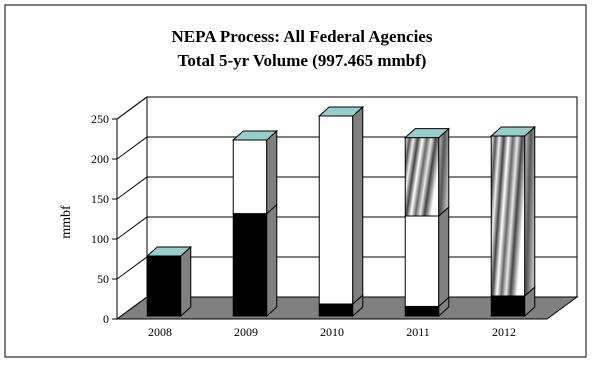 The image size is (592, 365). What do you see at coordinates (418, 332) in the screenshot?
I see `x-tick-label: 2011` at bounding box center [418, 332].